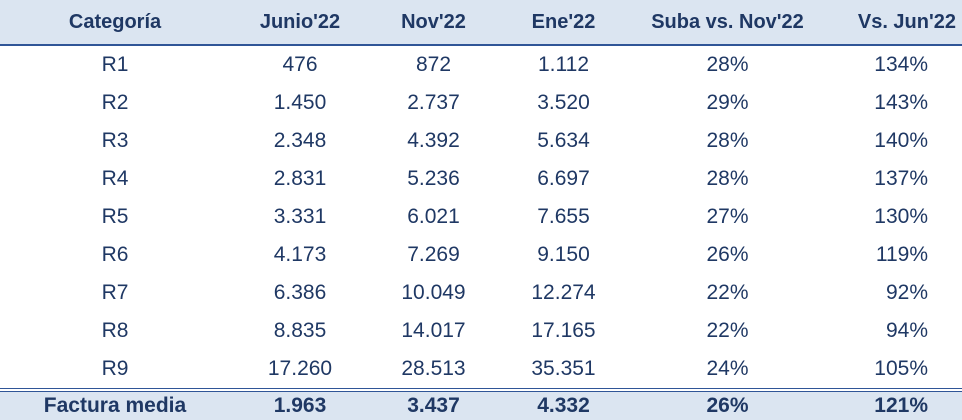  I want to click on table-cell: 2.348, so click(300, 140).